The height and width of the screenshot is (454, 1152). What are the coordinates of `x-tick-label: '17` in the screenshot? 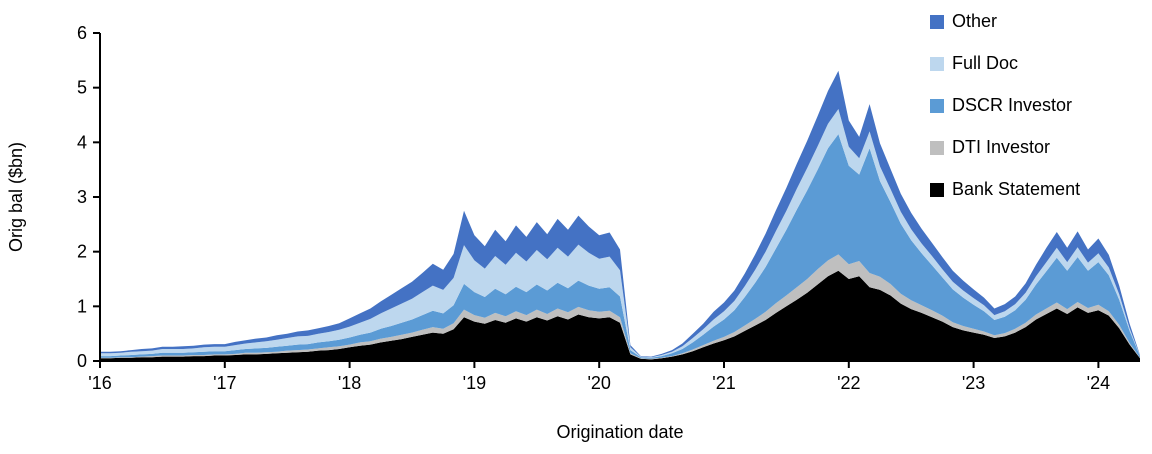 It's located at (224, 383).